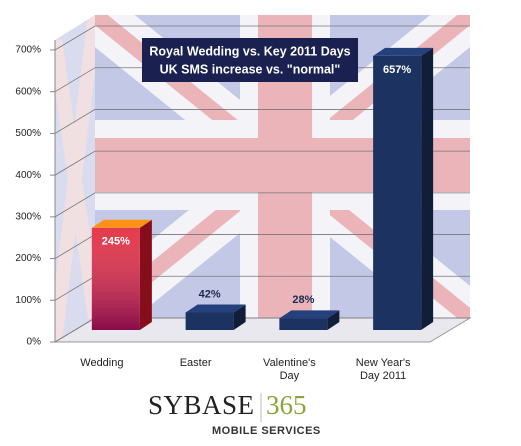 The image size is (521, 446). Describe the element at coordinates (250, 60) in the screenshot. I see `title-box` at that location.